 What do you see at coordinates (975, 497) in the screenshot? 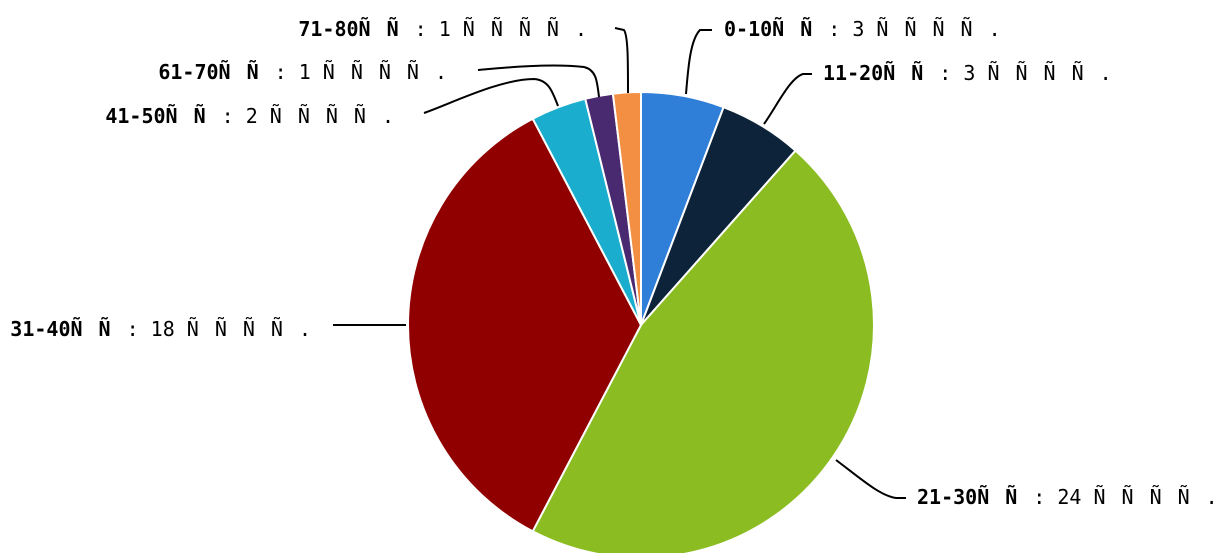
I see `slice-category-2: 21-30ÑÑ` at bounding box center [975, 497].